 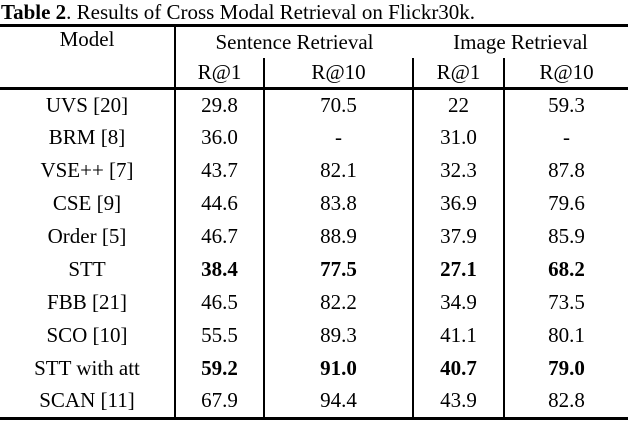 I want to click on value-cell-sentence-r10: 83.8, so click(x=338, y=203).